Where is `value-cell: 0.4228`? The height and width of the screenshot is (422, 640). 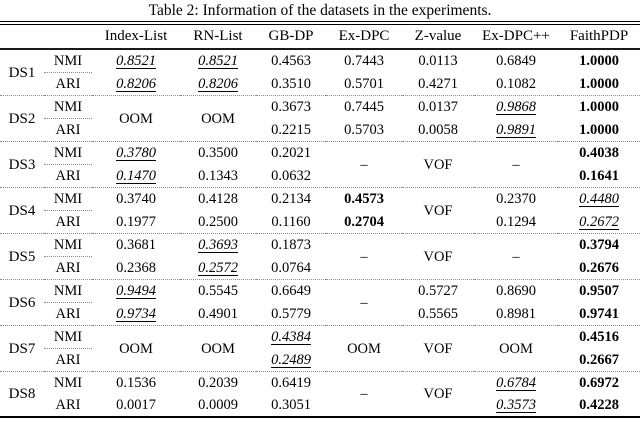
value-cell: 0.4228 is located at coordinates (599, 405).